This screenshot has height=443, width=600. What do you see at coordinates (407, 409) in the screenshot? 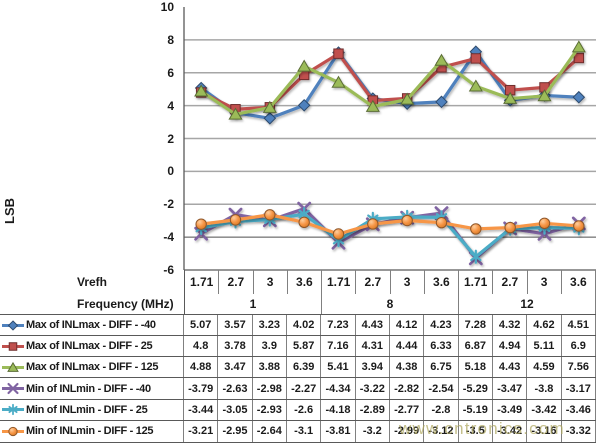
I see `value-cell: -2.77` at bounding box center [407, 409].